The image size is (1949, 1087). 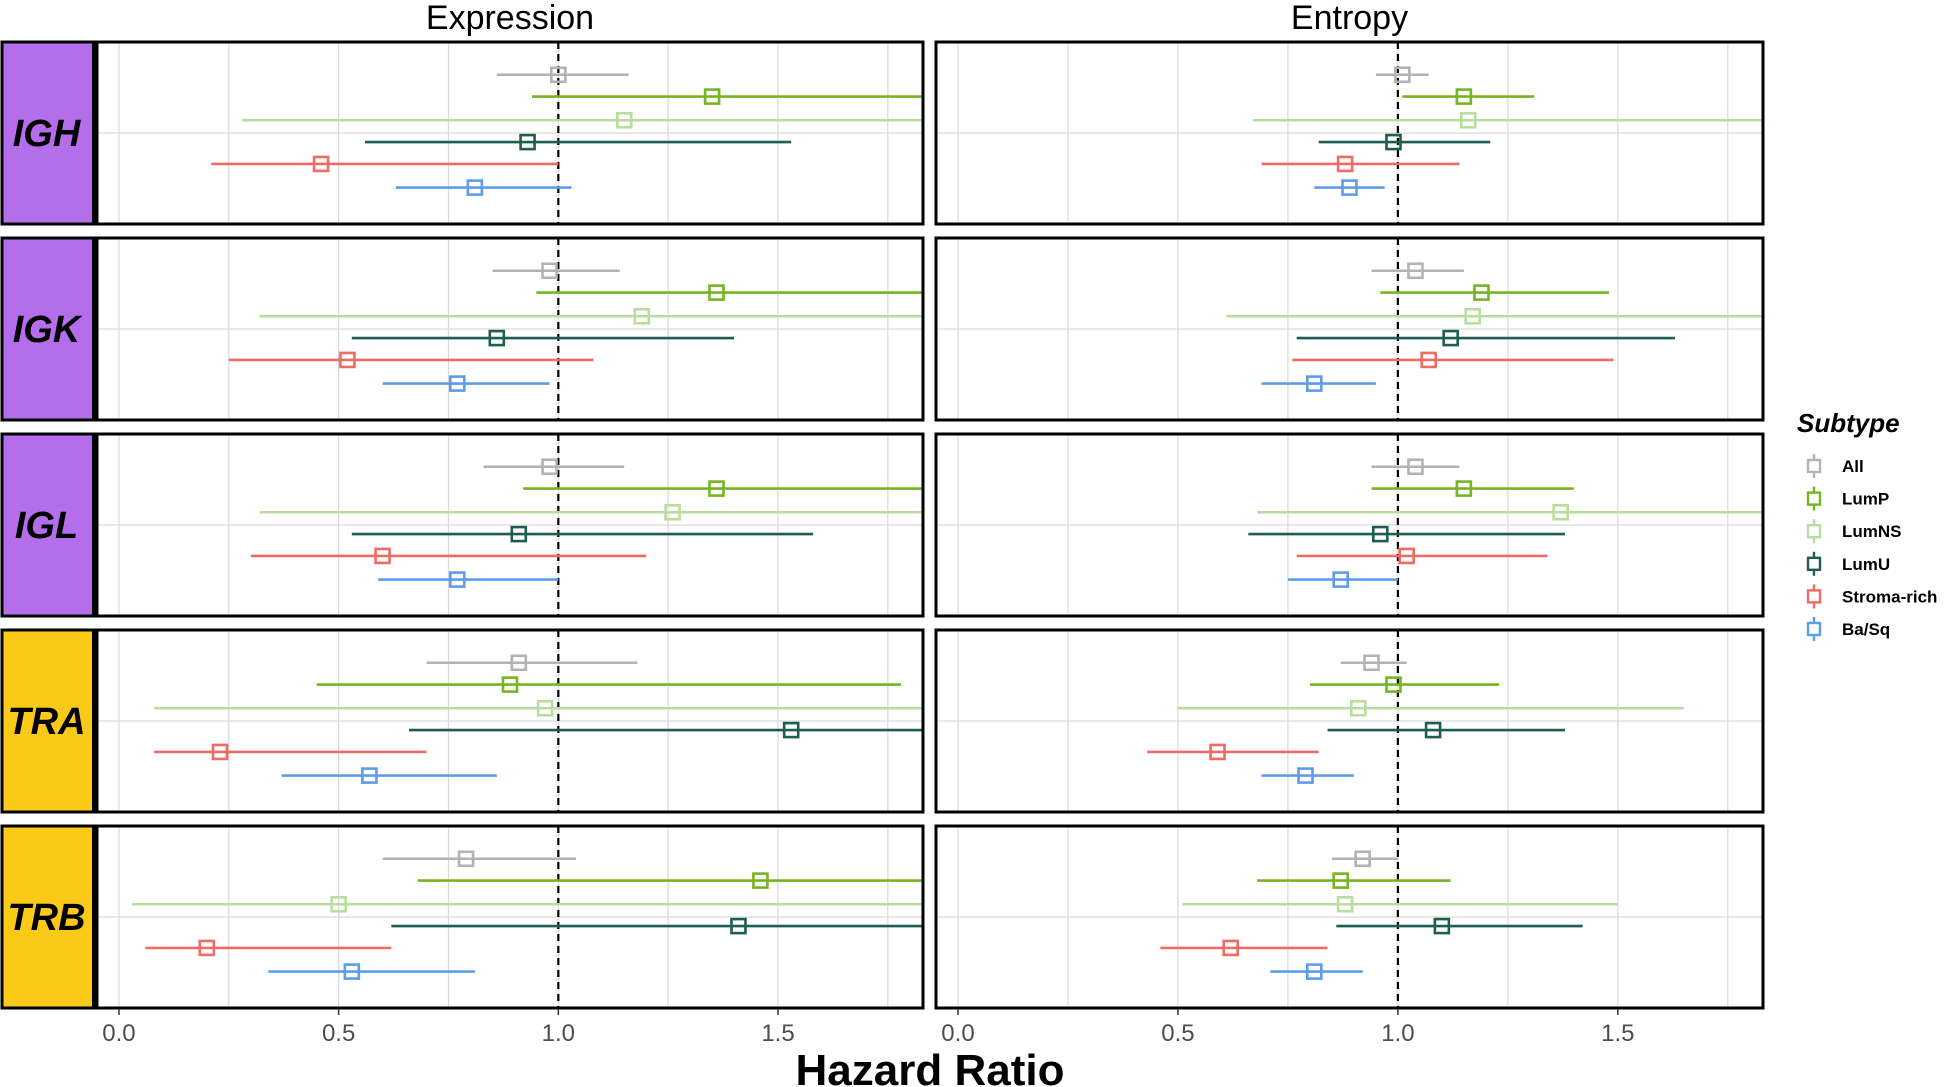 I want to click on row-strip-igh, so click(x=48, y=133).